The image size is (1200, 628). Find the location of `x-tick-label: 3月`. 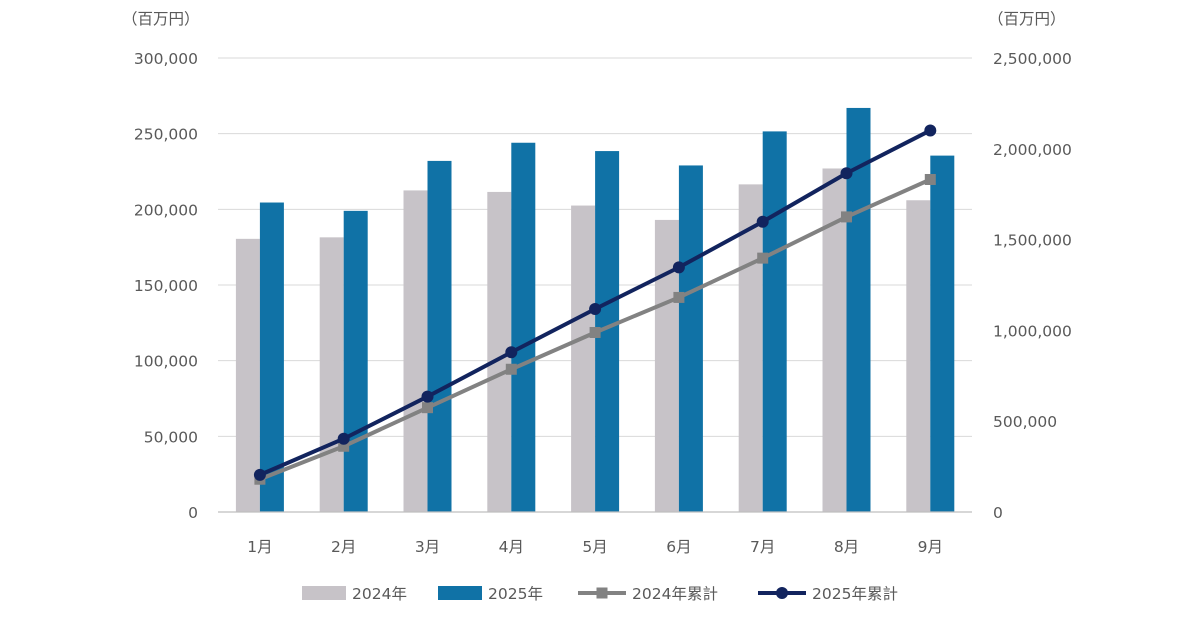

x-tick-label: 3月 is located at coordinates (427, 547).